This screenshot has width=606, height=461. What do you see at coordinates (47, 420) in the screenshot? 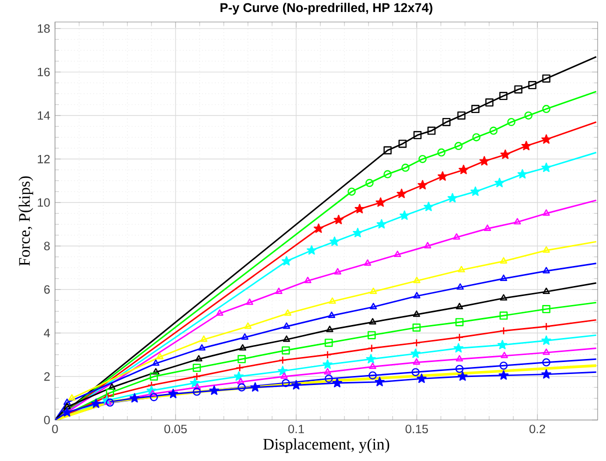
I see `y-tick-label: 0` at bounding box center [47, 420].